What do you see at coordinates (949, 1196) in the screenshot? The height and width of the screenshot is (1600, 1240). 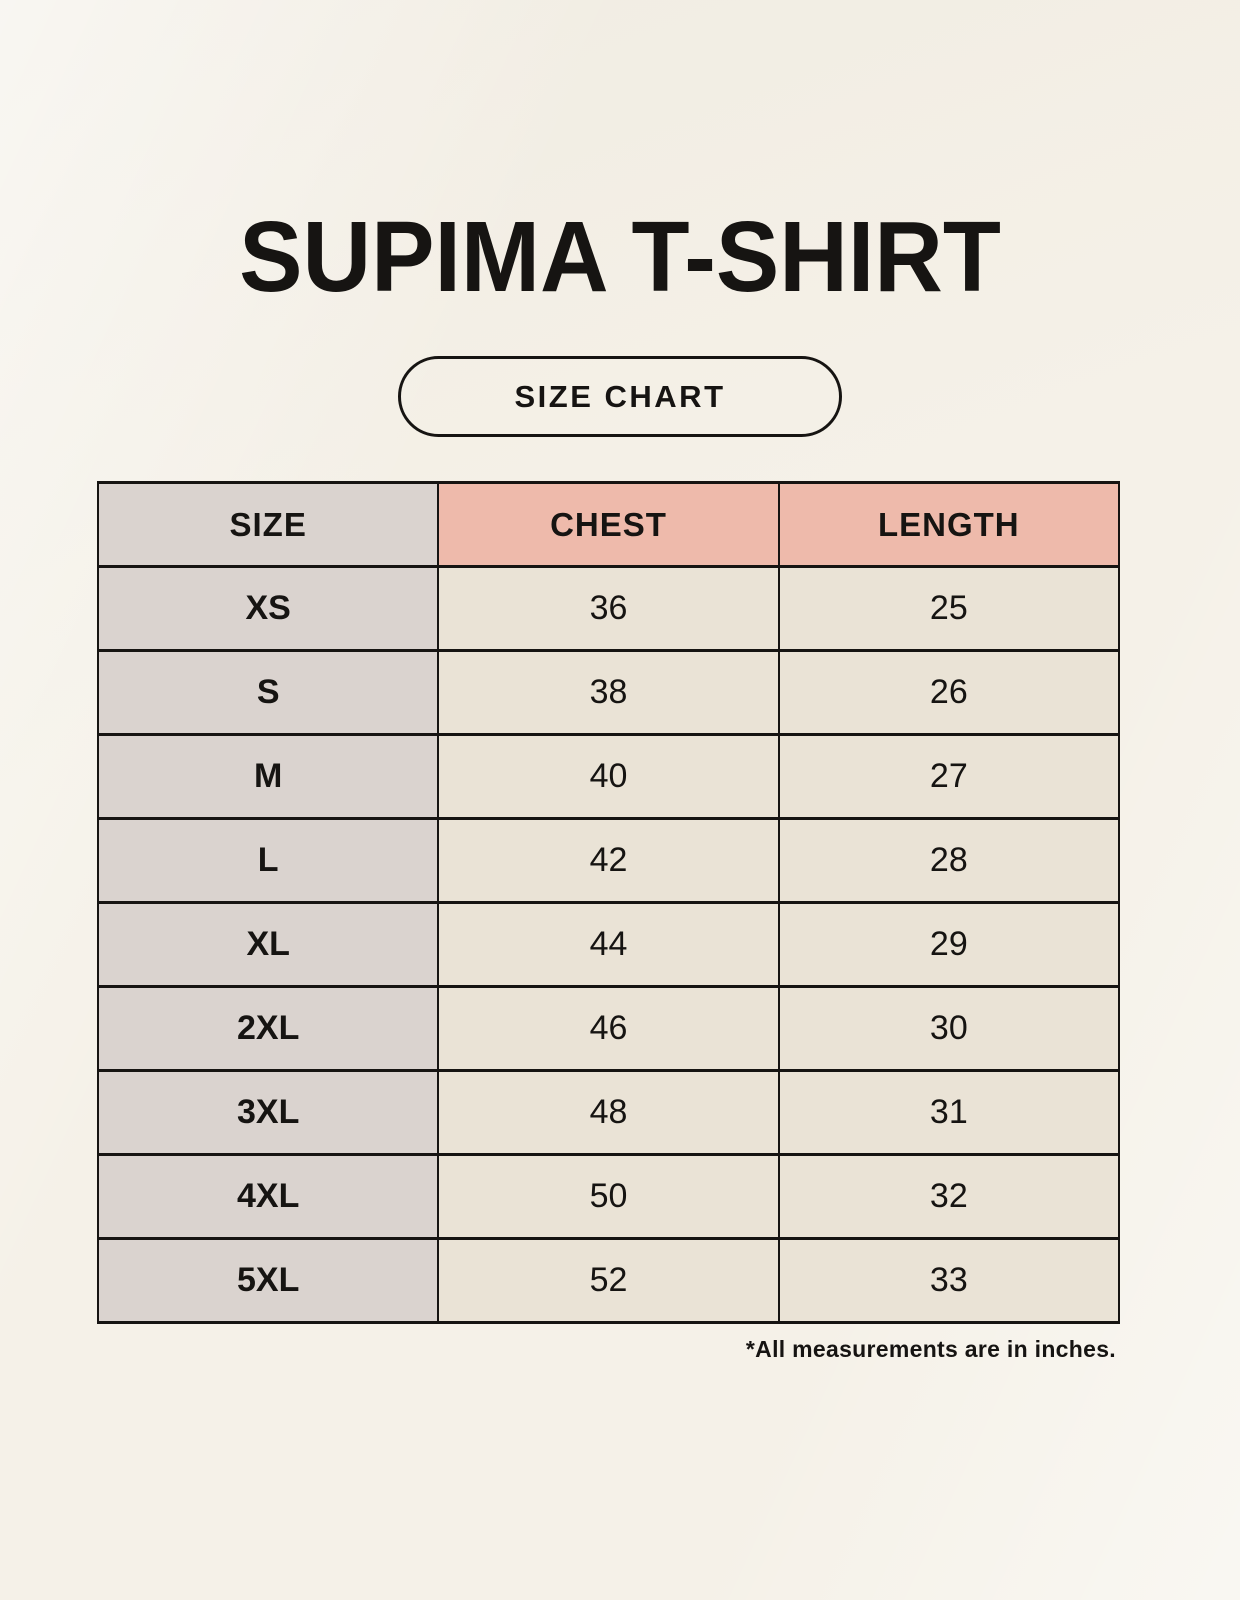 I see `length-cell: 32` at bounding box center [949, 1196].